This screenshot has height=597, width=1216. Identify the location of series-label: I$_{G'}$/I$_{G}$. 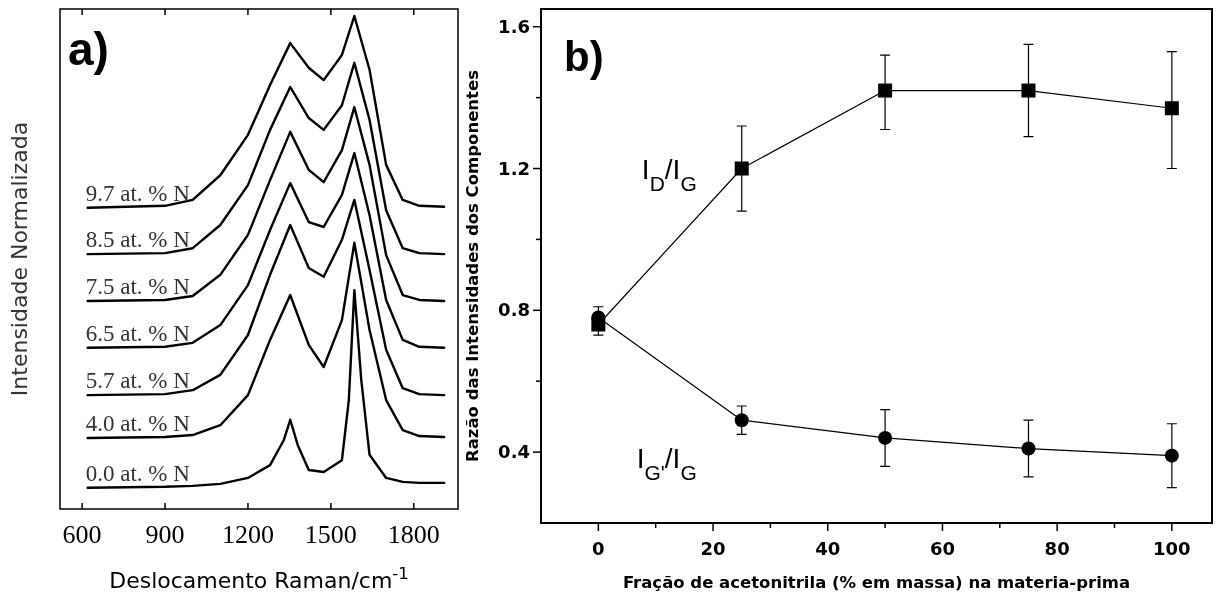
(666, 463).